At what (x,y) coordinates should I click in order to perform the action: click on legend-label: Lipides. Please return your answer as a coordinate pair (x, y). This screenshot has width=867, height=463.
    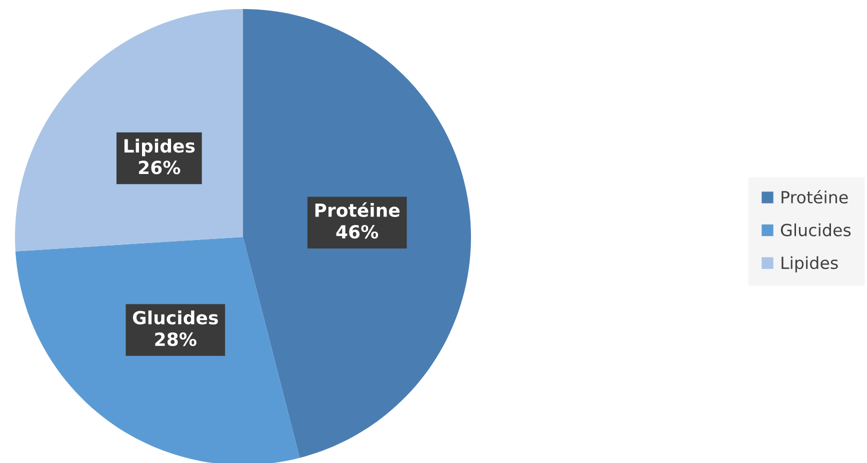
    Looking at the image, I should click on (810, 264).